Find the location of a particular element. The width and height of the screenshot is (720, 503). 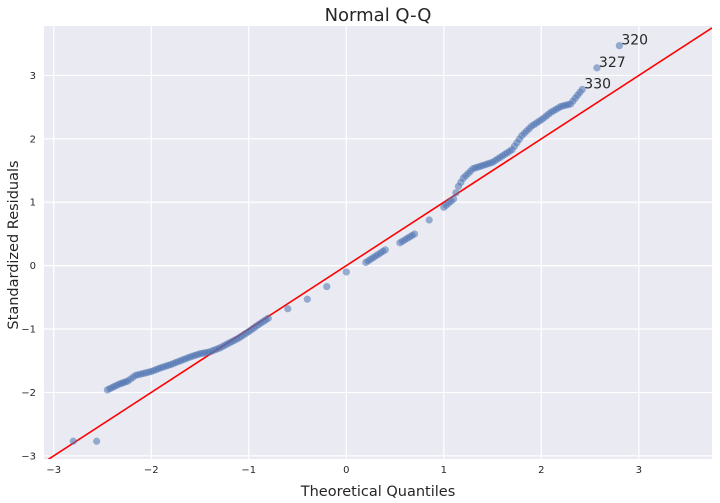

point-annotations: 320 327 330 is located at coordinates (616, 63).